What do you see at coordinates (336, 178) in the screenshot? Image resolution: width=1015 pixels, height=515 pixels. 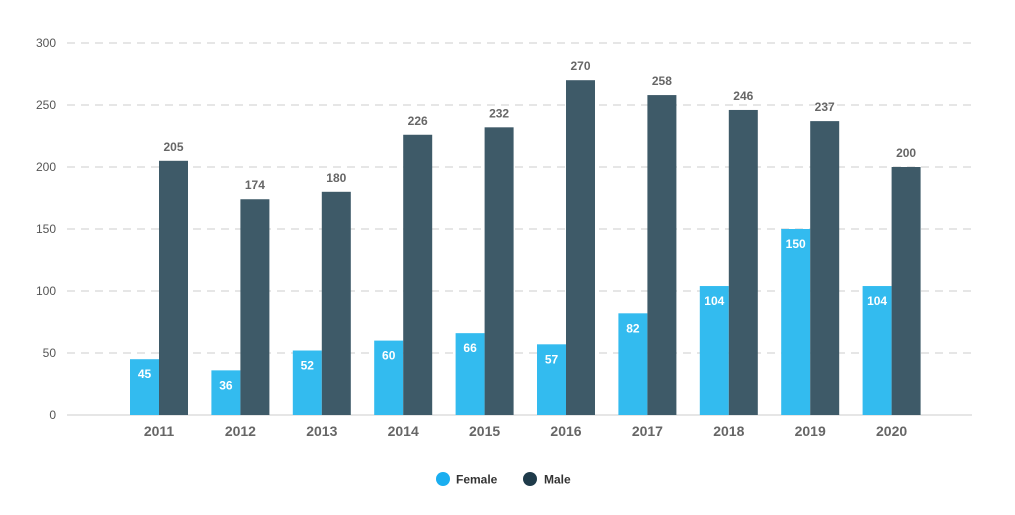 I see `data-label-male-2013: 180` at bounding box center [336, 178].